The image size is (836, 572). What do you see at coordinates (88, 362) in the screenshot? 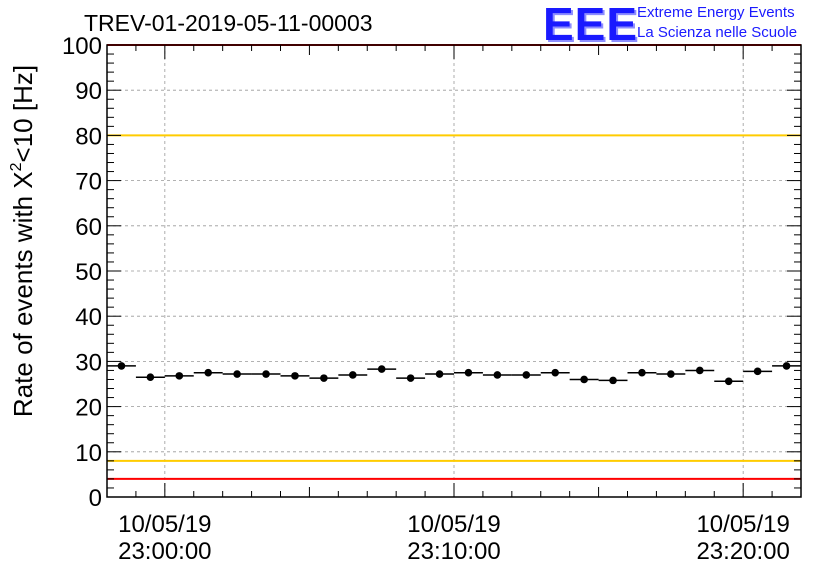
I see `y-tick-label: 30` at bounding box center [88, 362].